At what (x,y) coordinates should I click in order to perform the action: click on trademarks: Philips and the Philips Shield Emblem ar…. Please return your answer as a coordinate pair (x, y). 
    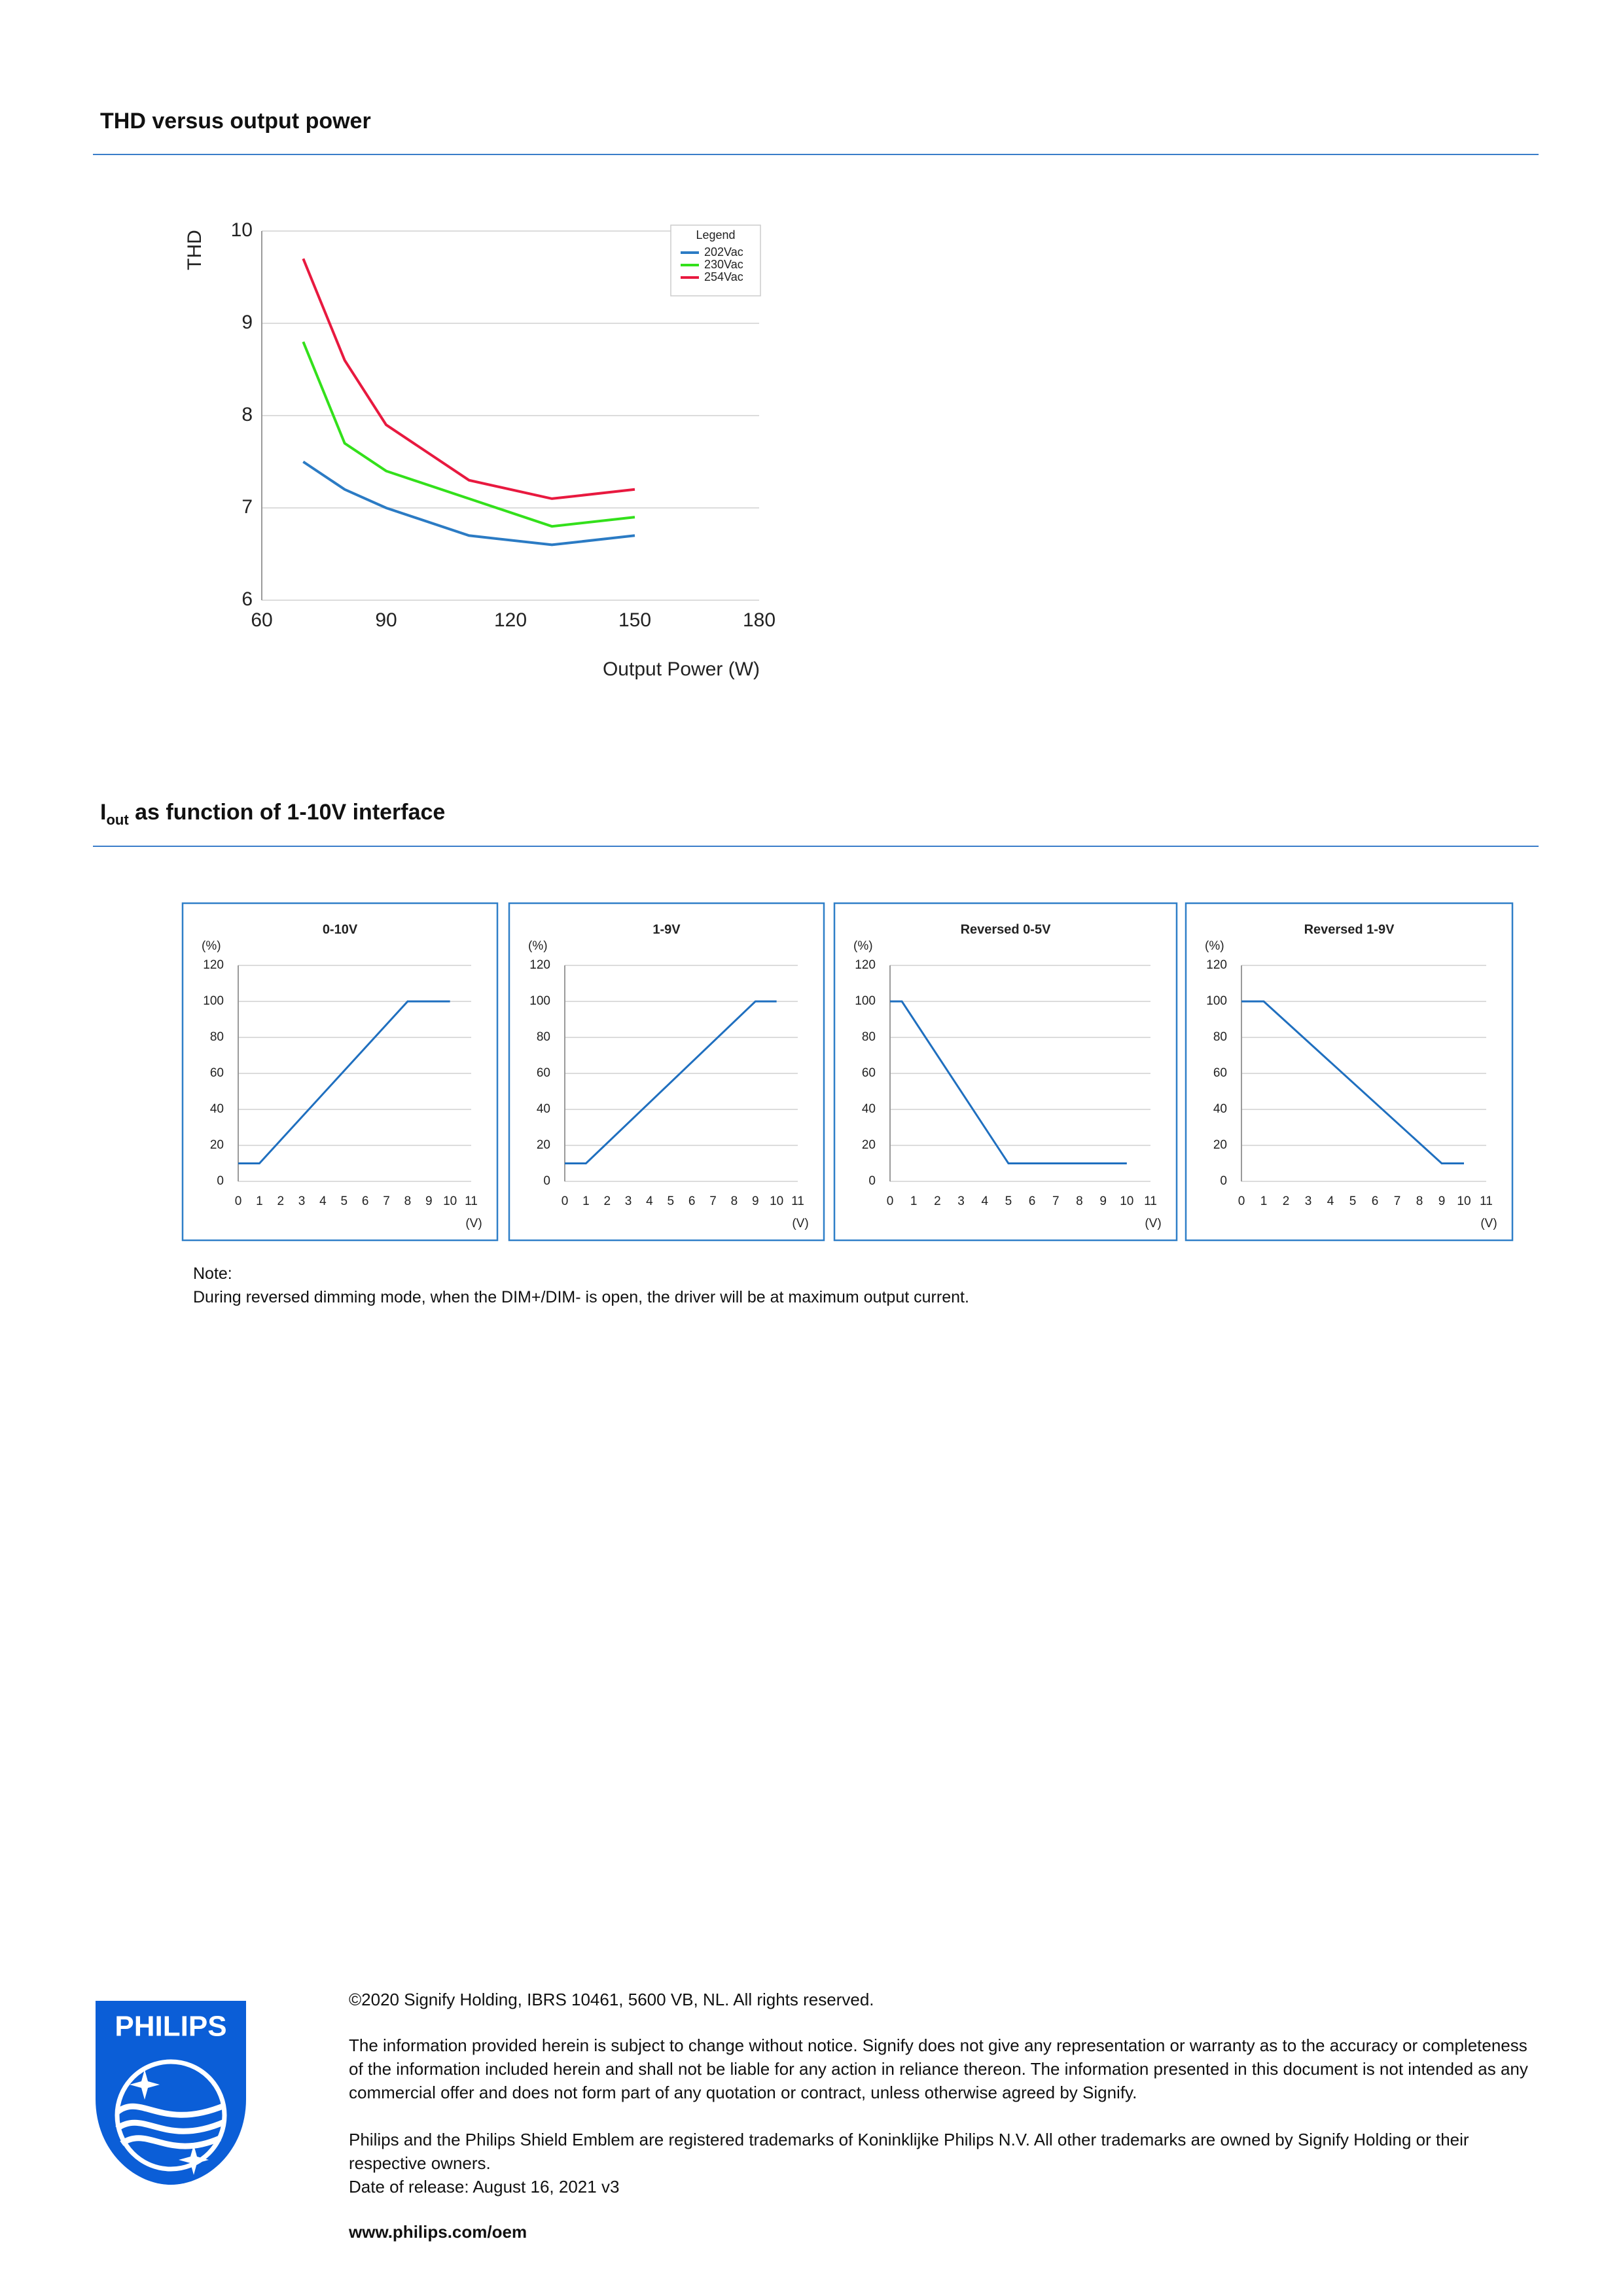
    Looking at the image, I should click on (909, 2151).